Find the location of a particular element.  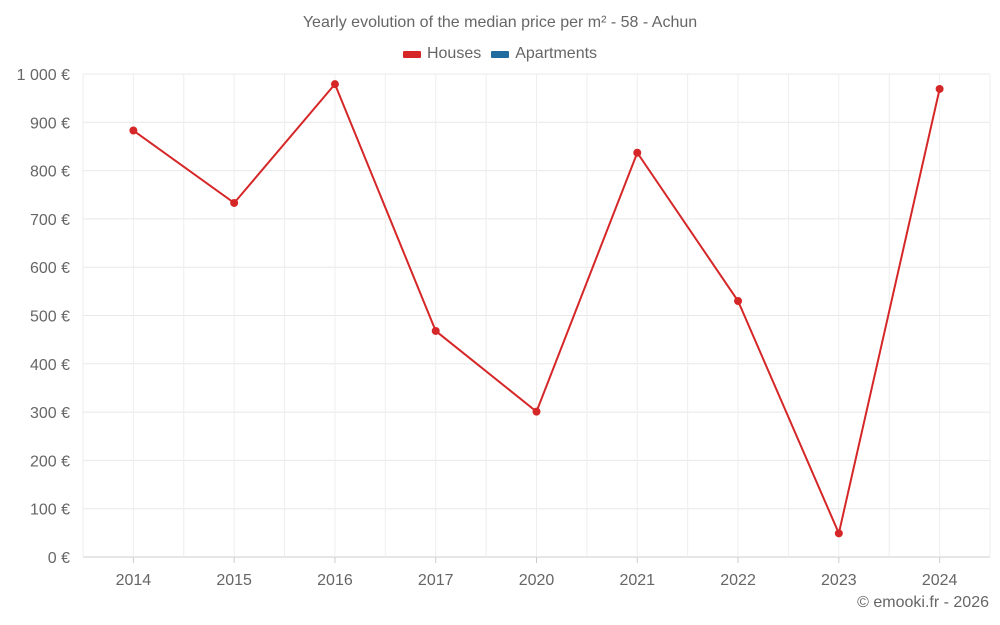

apartments-swatch-icon is located at coordinates (500, 54).